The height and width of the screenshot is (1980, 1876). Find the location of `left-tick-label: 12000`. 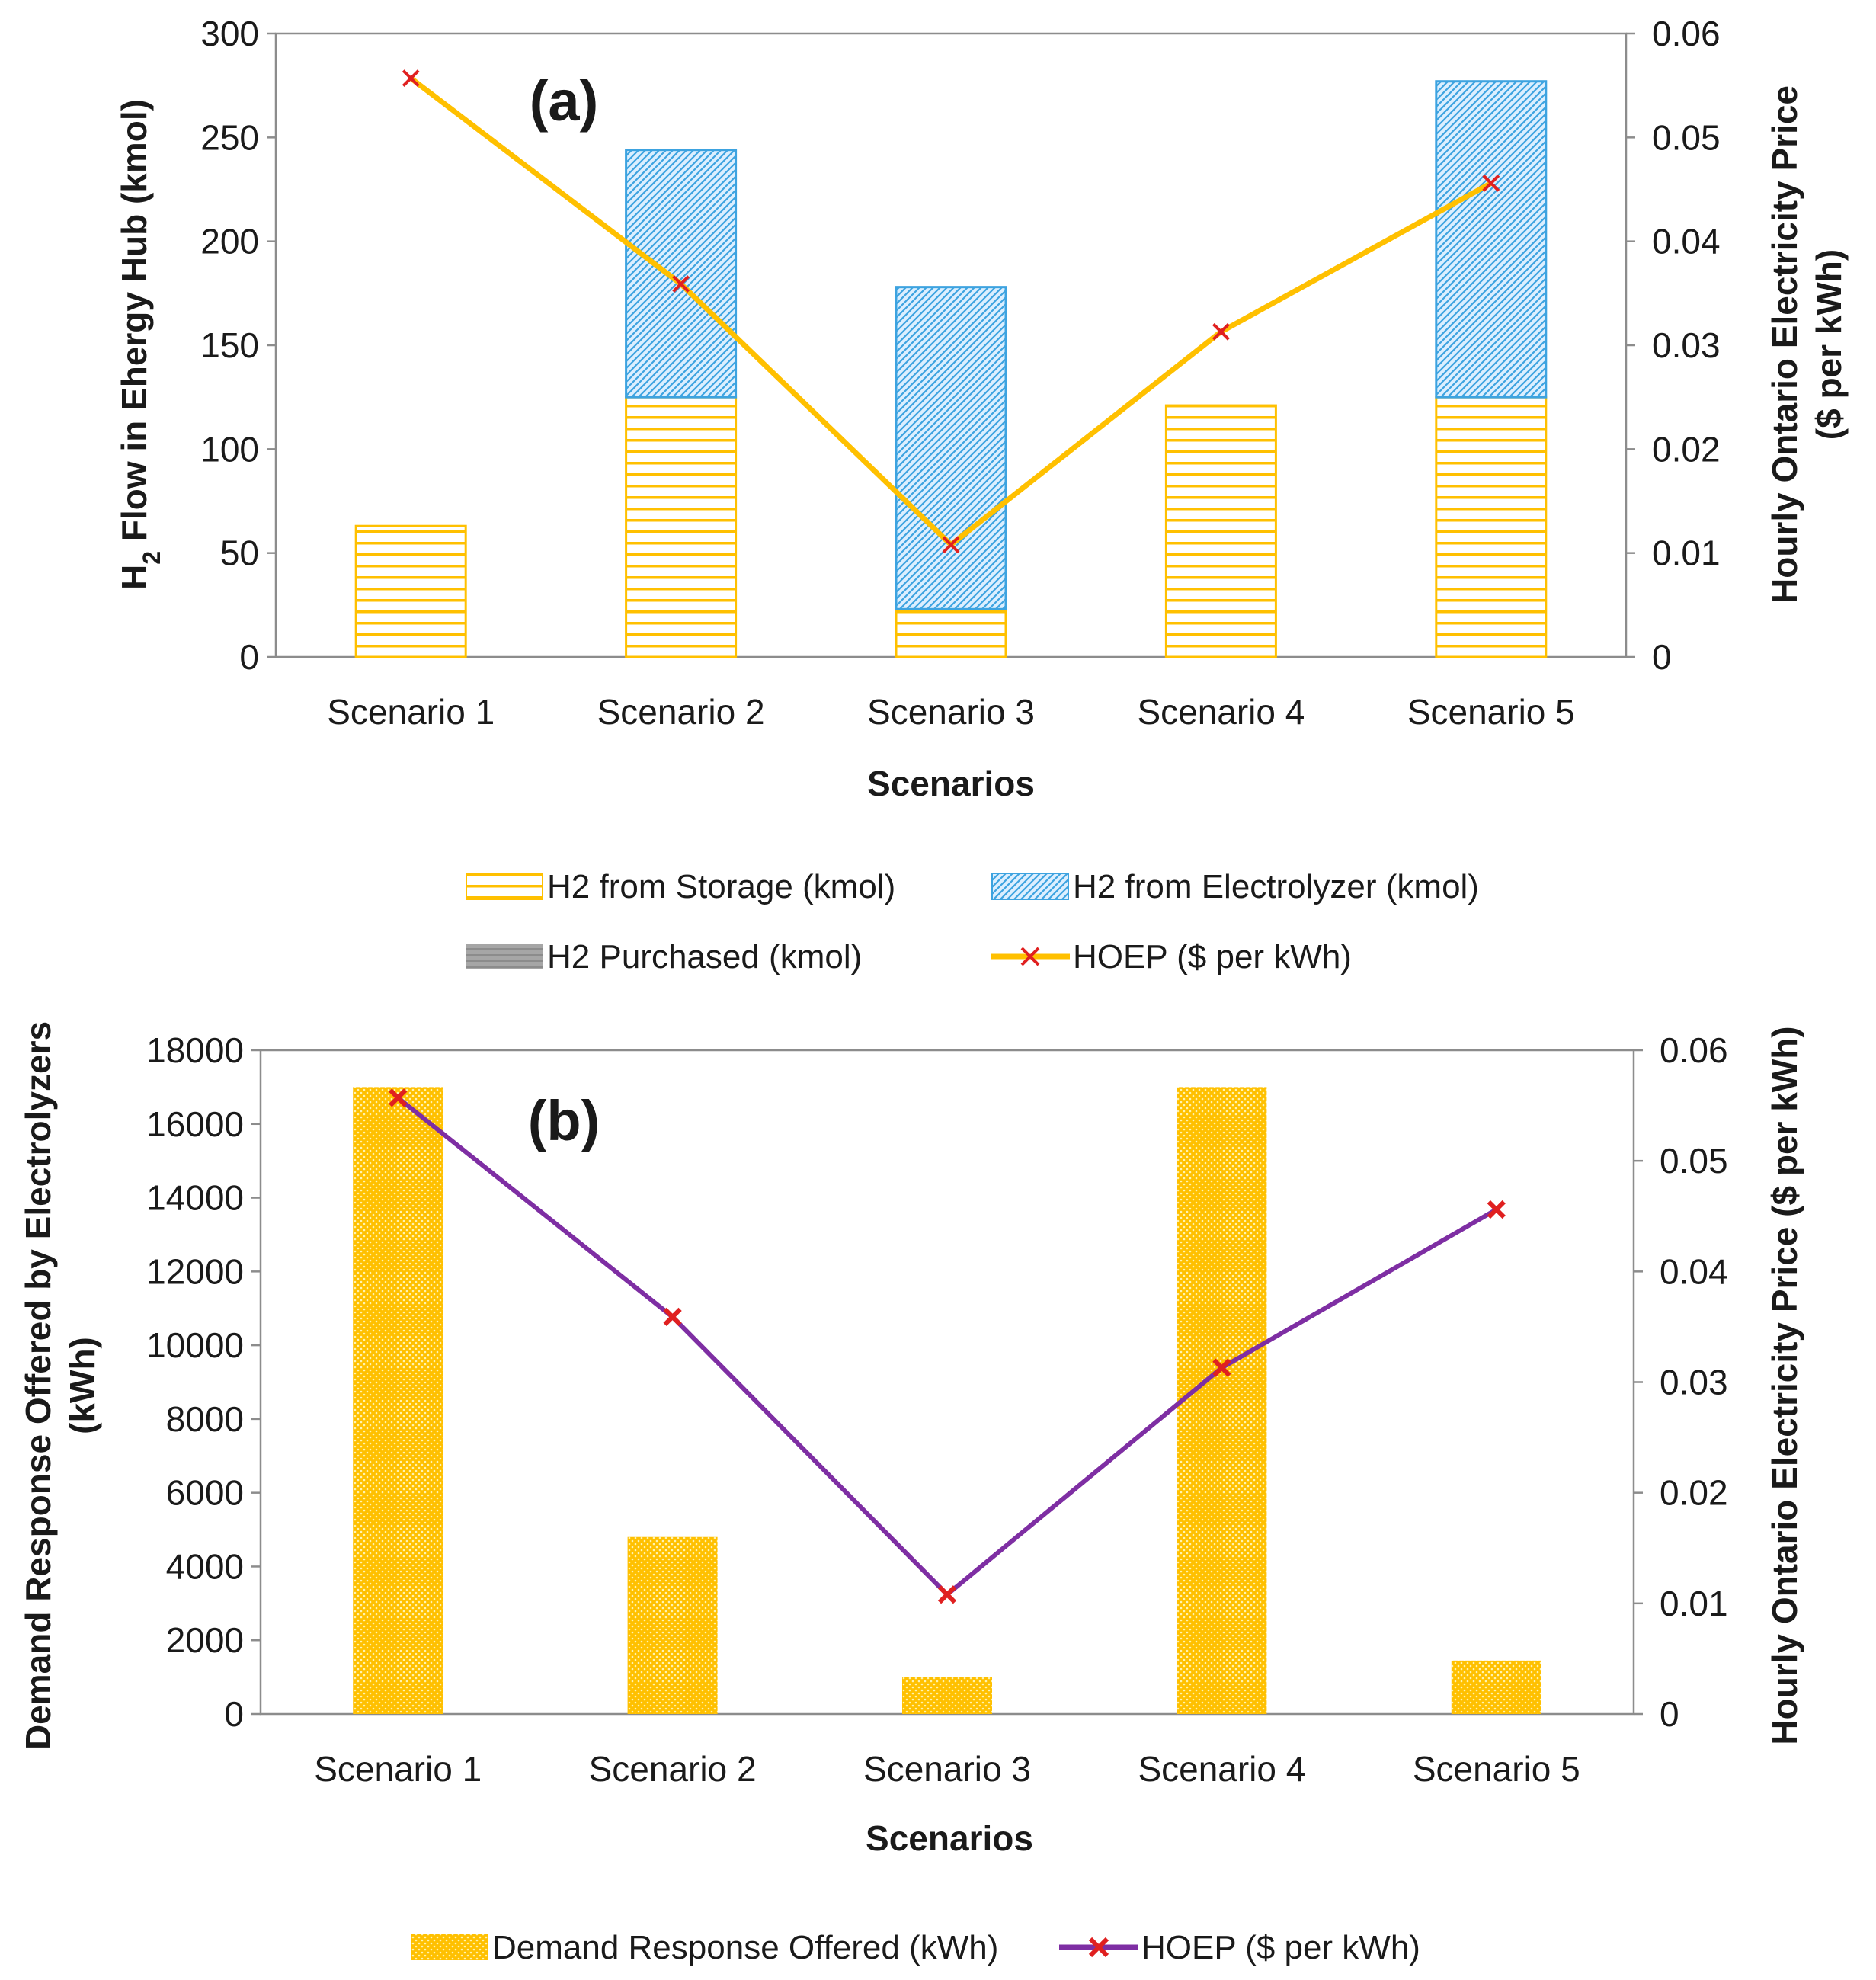

left-tick-label: 12000 is located at coordinates (195, 1271).